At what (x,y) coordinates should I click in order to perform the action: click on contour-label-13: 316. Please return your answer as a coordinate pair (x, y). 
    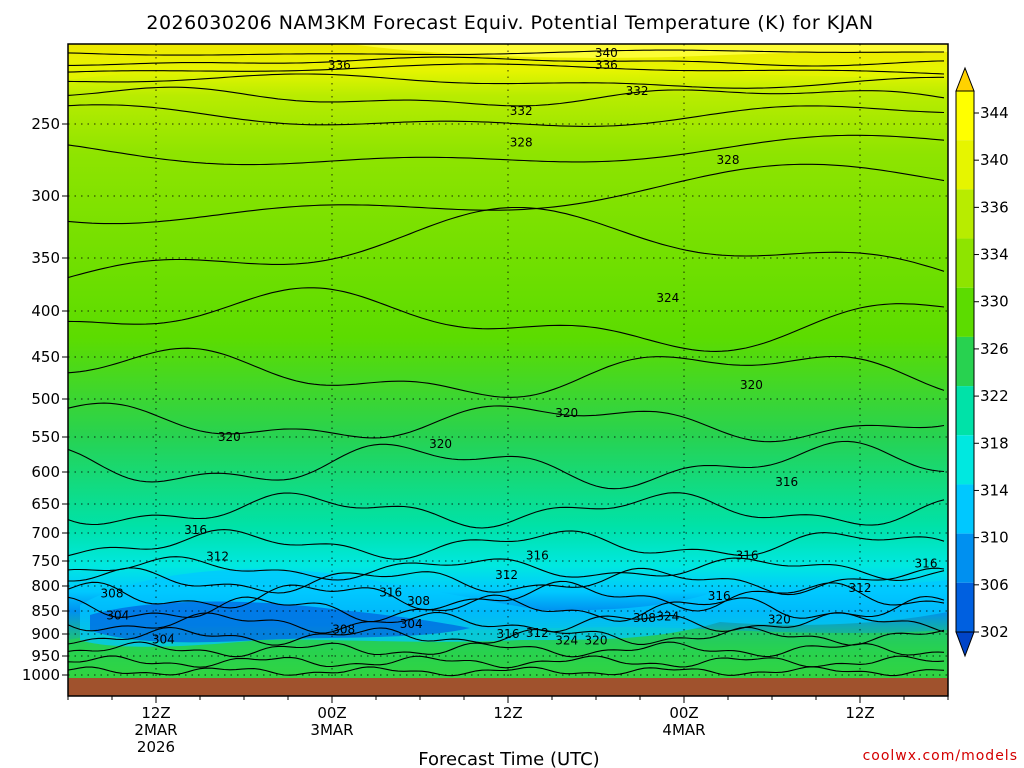
    Looking at the image, I should click on (195, 530).